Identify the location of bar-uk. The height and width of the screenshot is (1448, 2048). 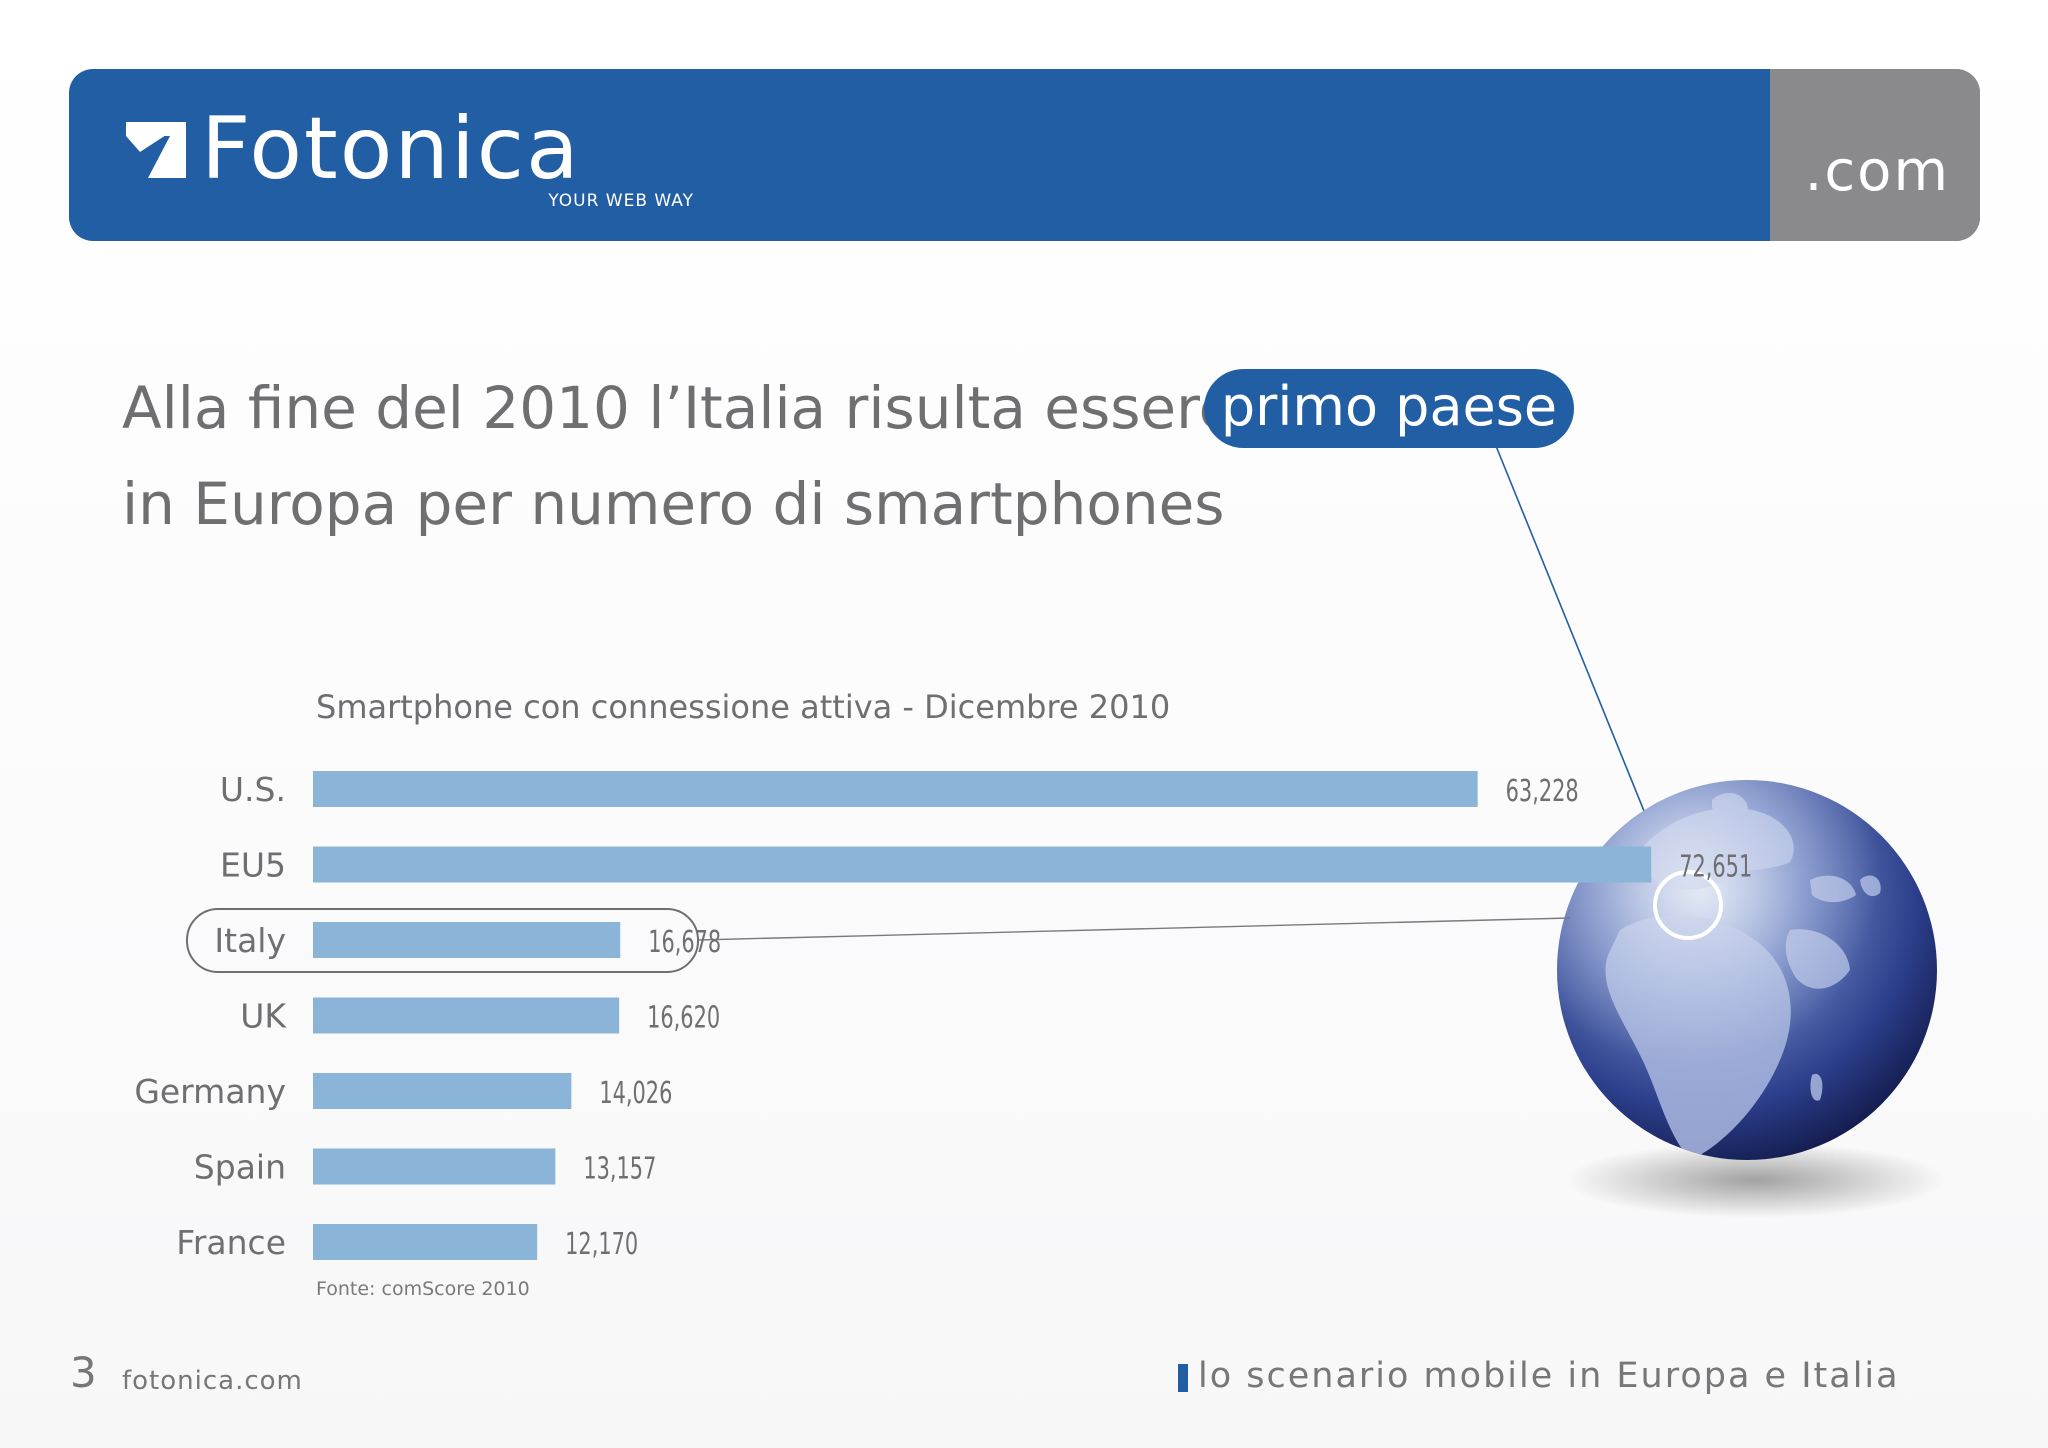
(466, 1015).